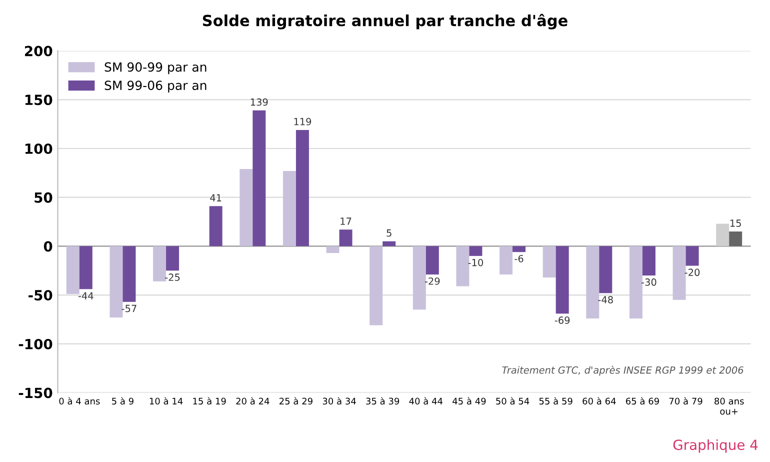  Describe the element at coordinates (303, 122) in the screenshot. I see `data-label: 119` at that location.